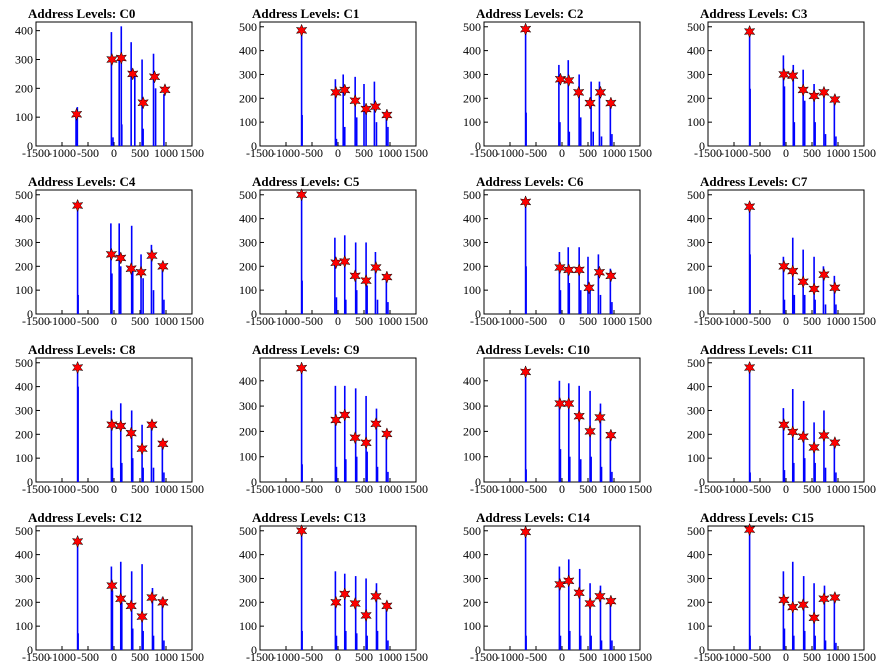  What do you see at coordinates (754, 181) in the screenshot?
I see `chart-title: Address Levels: C7` at bounding box center [754, 181].